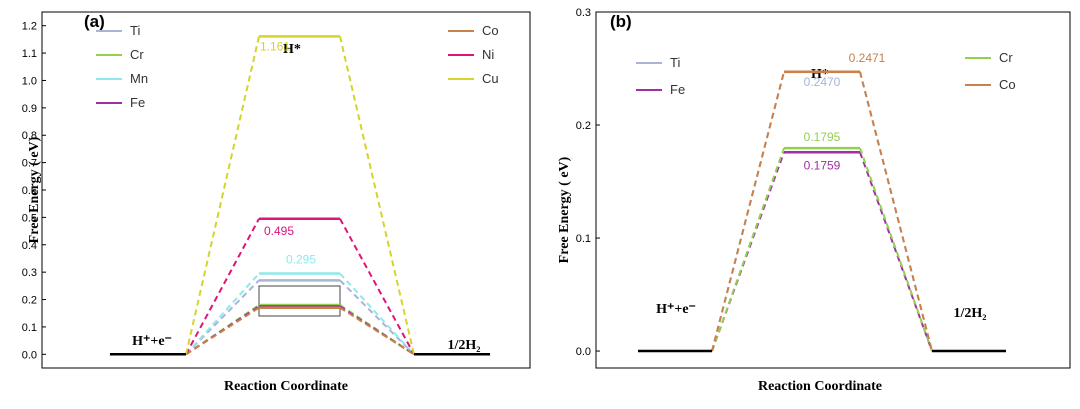 The height and width of the screenshot is (409, 1080). What do you see at coordinates (621, 21) in the screenshot?
I see `panel-b-letter: (b)` at bounding box center [621, 21].